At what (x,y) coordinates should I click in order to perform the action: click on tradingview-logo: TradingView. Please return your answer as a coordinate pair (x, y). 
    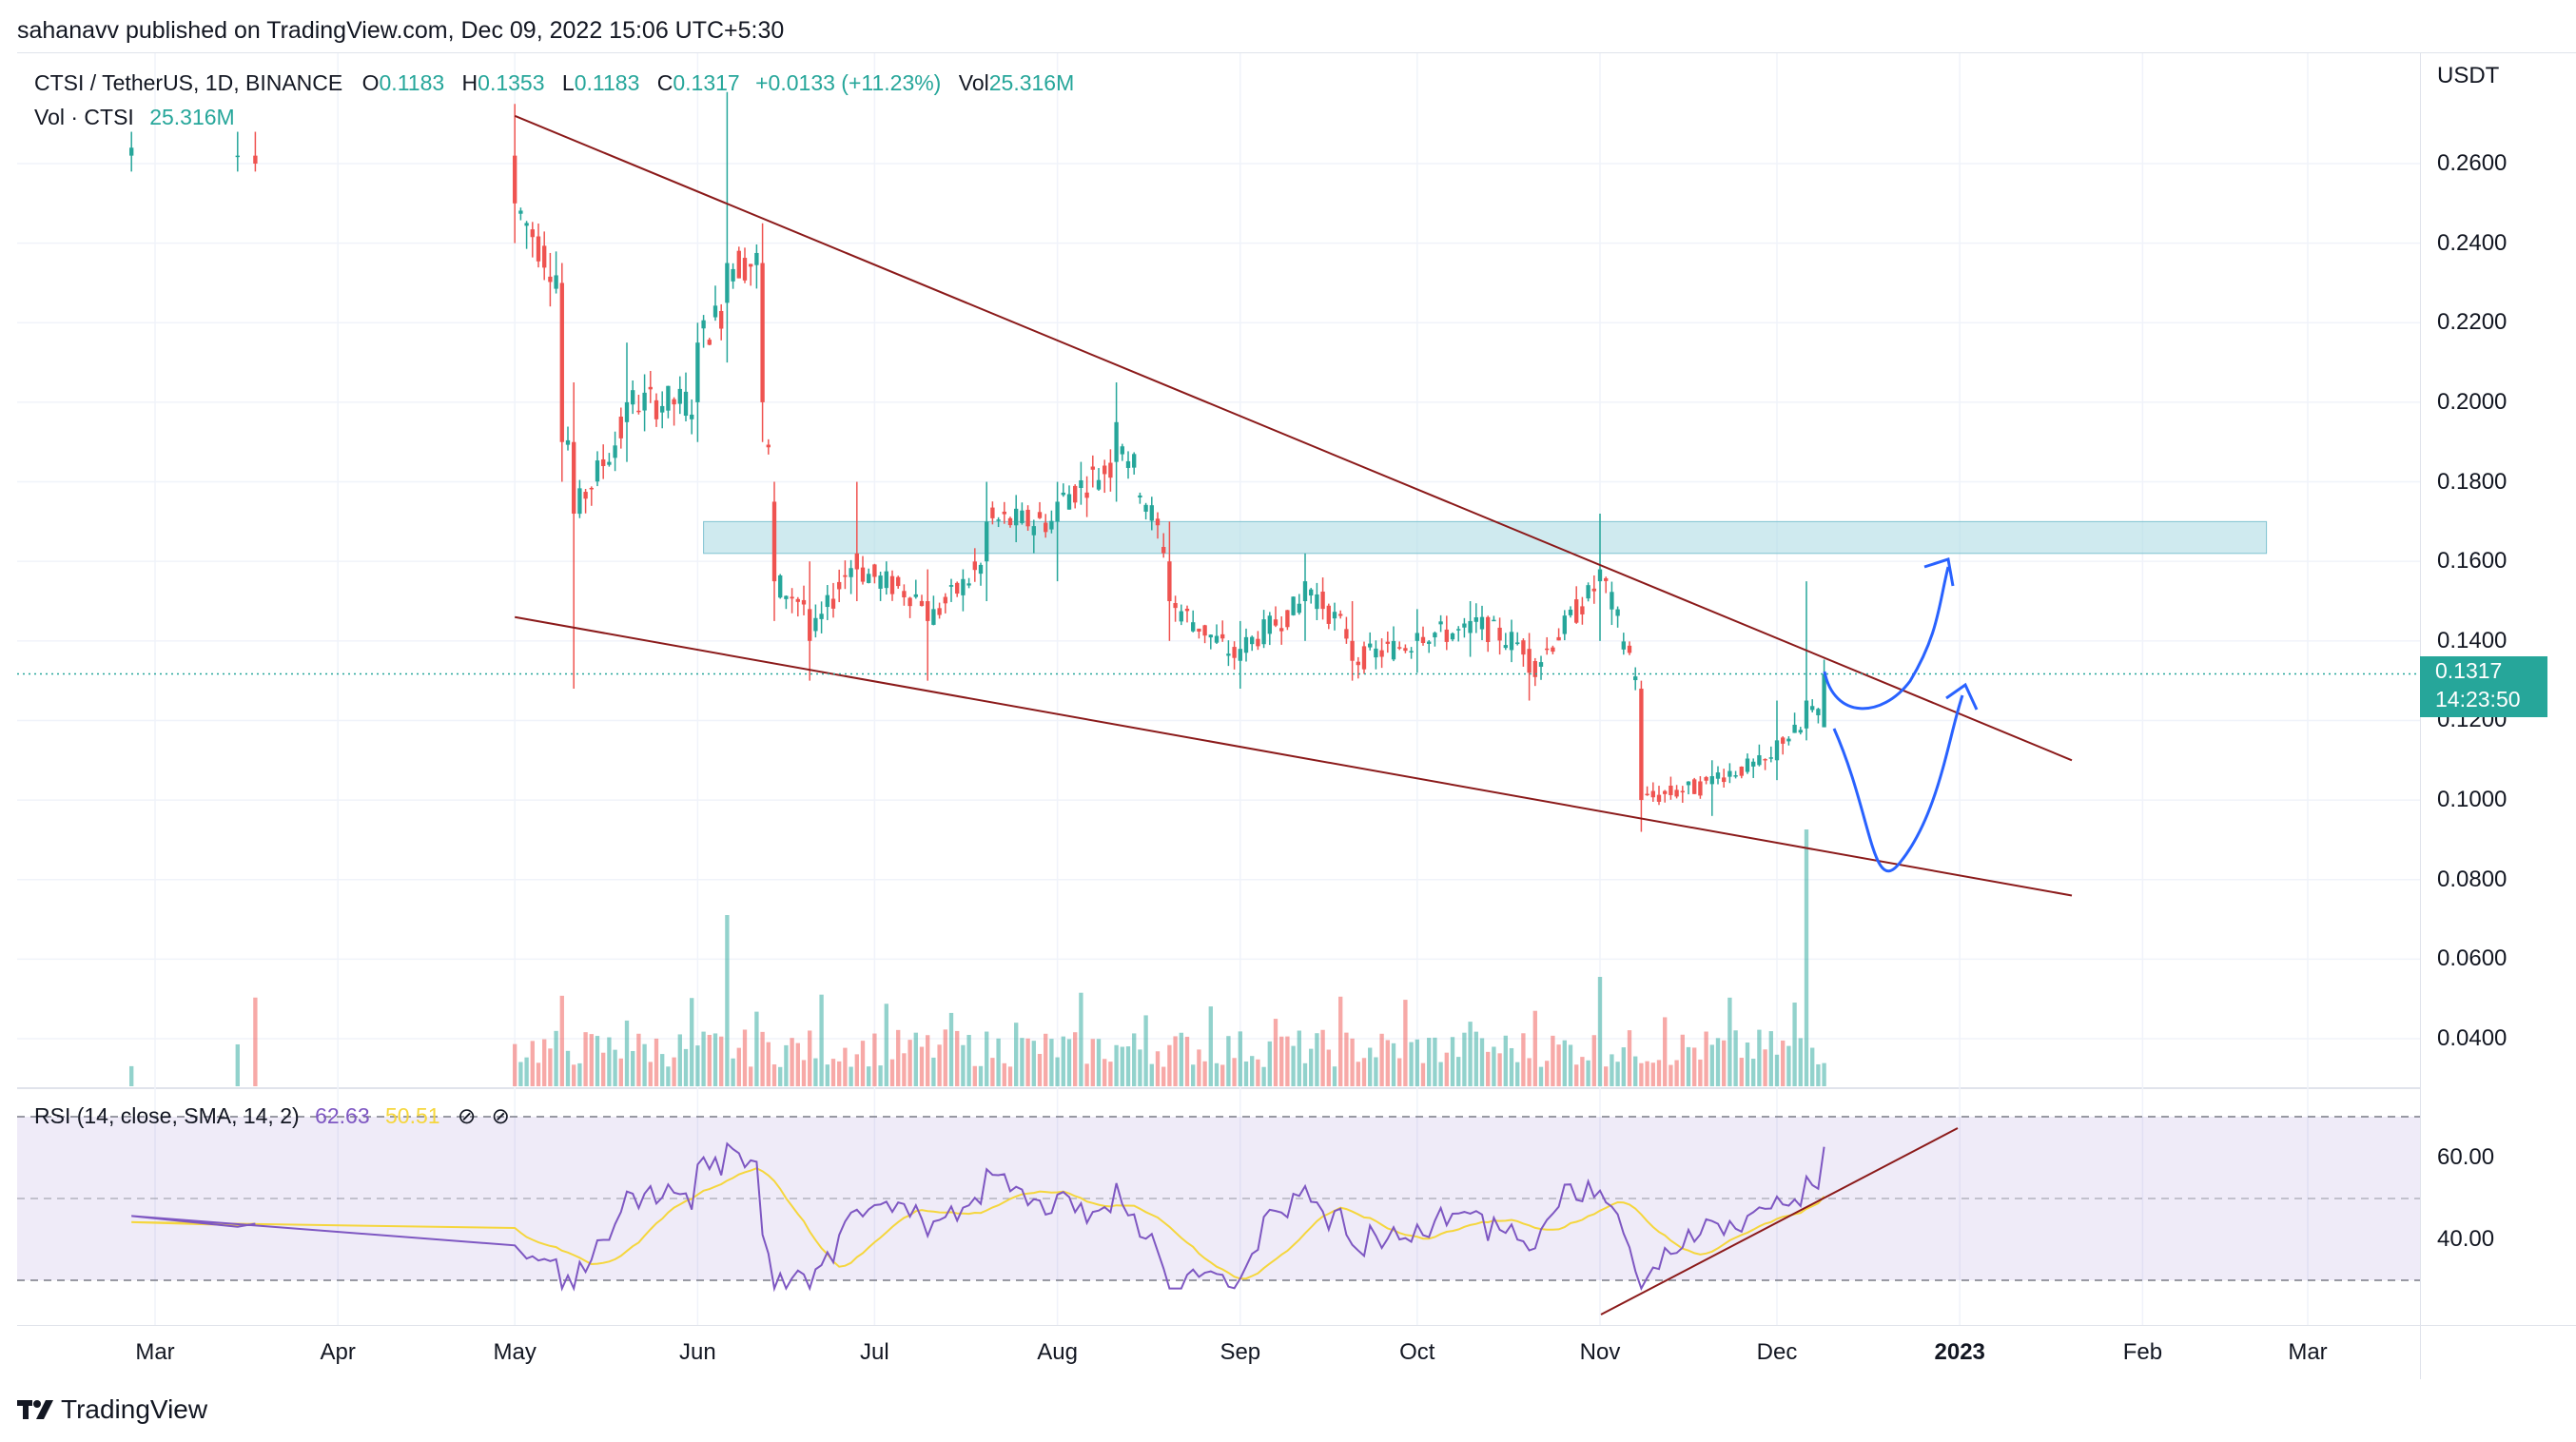
    Looking at the image, I should click on (112, 1409).